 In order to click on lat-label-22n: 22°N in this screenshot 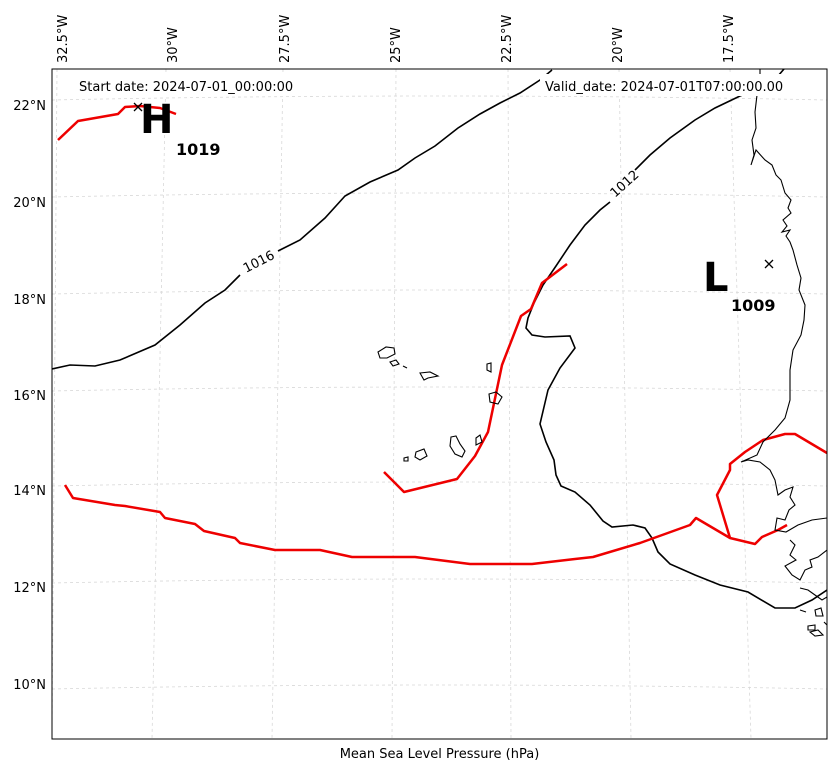, I will do `click(29, 106)`.